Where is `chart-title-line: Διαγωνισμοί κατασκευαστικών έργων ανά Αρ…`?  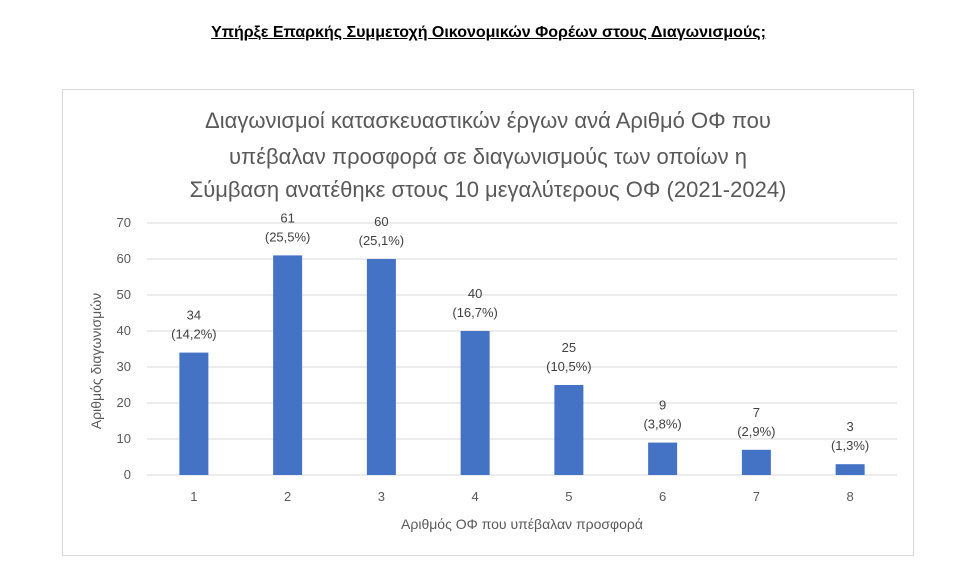
chart-title-line: Διαγωνισμοί κατασκευαστικών έργων ανά Αρ… is located at coordinates (488, 120).